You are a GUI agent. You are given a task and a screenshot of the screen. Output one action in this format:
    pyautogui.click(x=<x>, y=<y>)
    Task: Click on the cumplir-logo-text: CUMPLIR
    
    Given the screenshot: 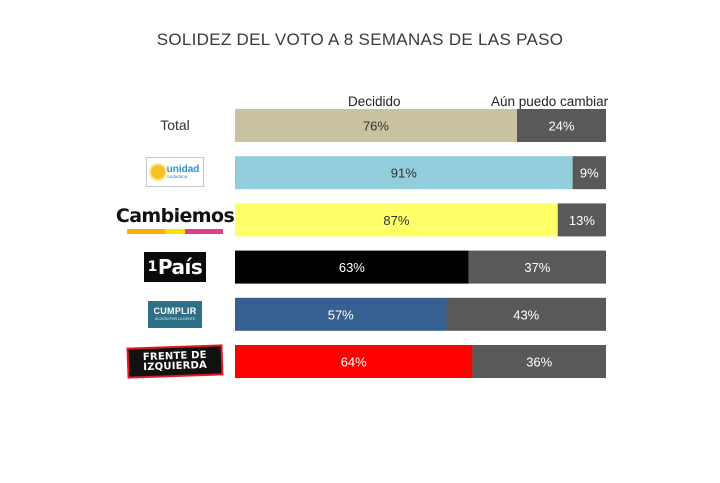 What is the action you would take?
    pyautogui.click(x=175, y=310)
    